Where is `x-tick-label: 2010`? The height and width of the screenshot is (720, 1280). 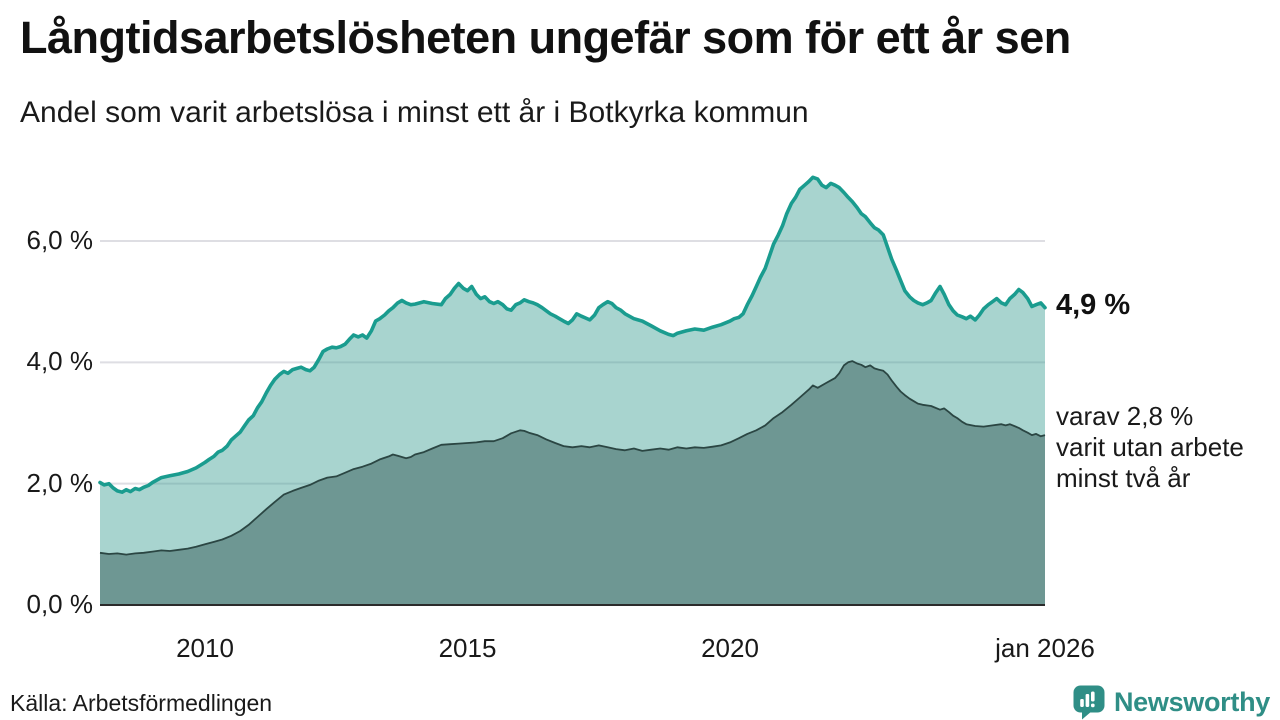
x-tick-label: 2010 is located at coordinates (205, 648).